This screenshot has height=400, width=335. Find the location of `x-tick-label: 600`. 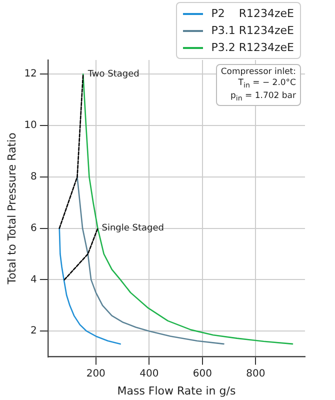

x-tick-label: 600 is located at coordinates (202, 374).